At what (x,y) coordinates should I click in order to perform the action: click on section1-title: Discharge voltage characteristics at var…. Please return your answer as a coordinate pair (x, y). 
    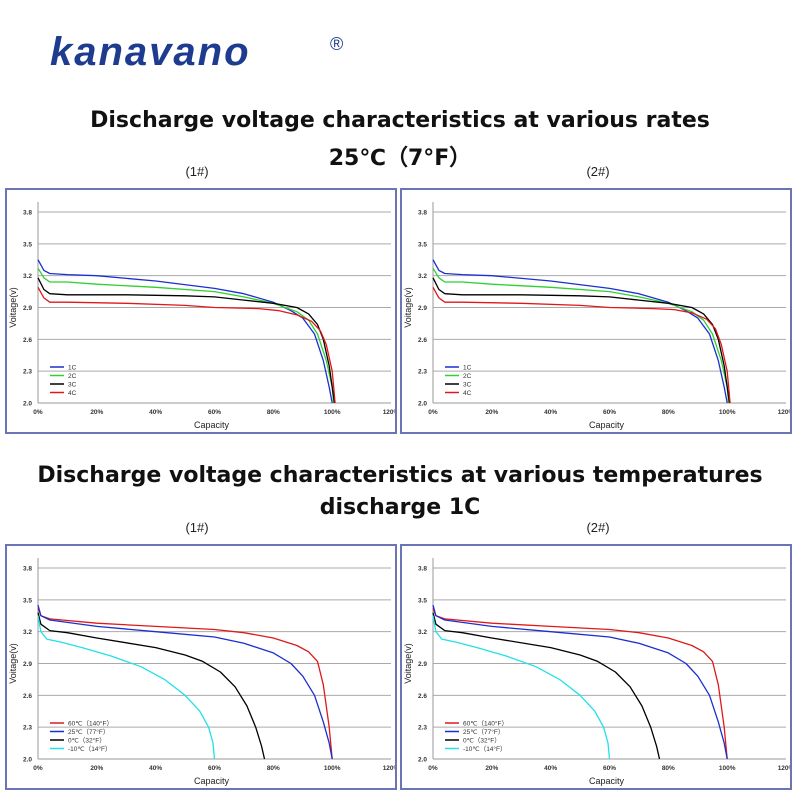
    Looking at the image, I should click on (400, 120).